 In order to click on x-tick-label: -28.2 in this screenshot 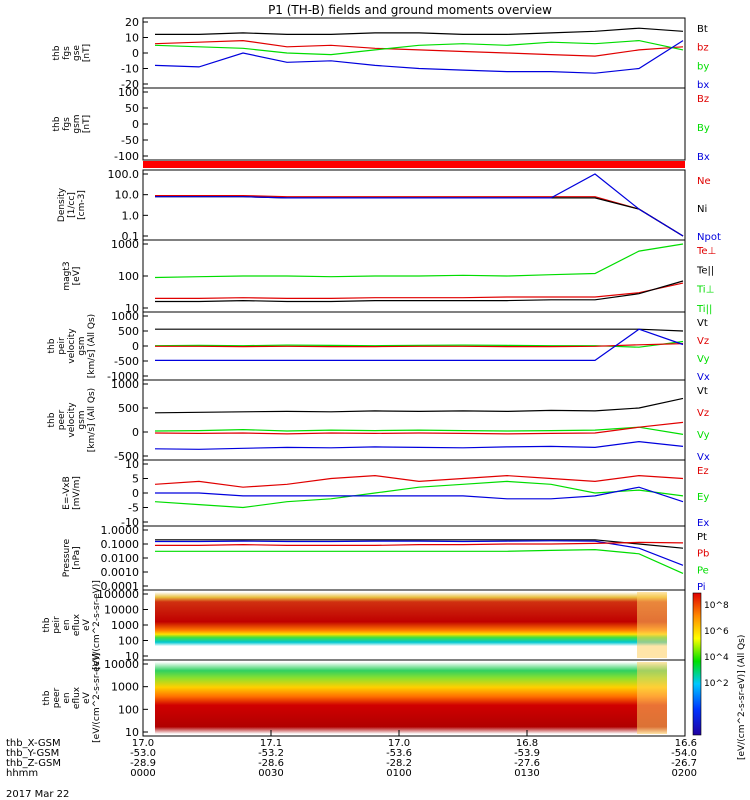, I will do `click(399, 763)`.